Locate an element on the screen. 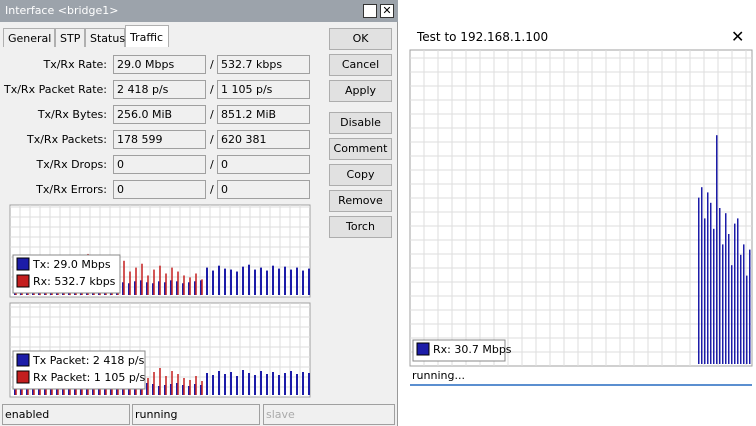 Image resolution: width=756 pixels, height=426 pixels. button: Remove is located at coordinates (360, 201).